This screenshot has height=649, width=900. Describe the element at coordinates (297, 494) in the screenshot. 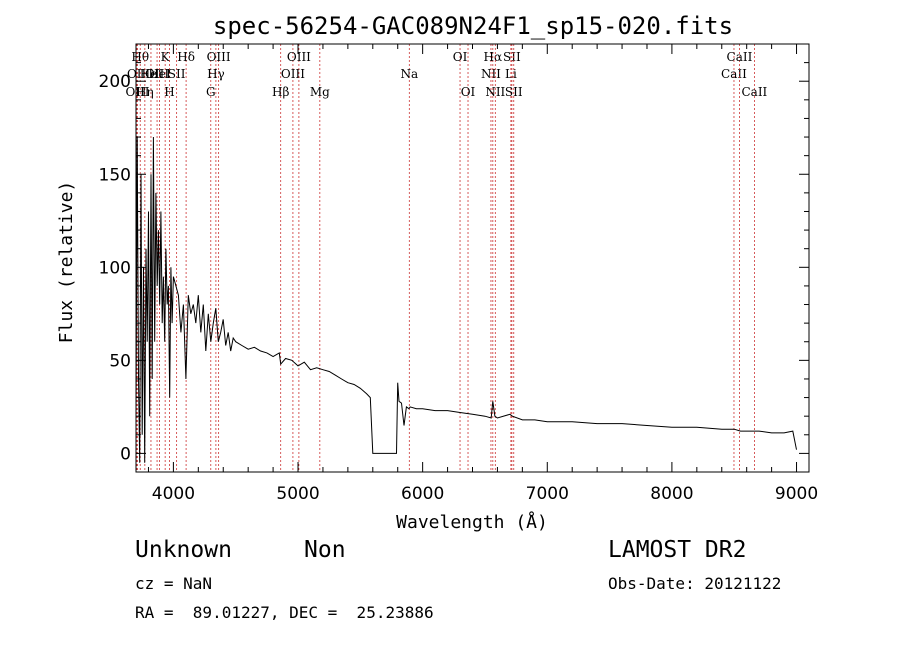

I see `x-tick-label-5000: 5000` at that location.